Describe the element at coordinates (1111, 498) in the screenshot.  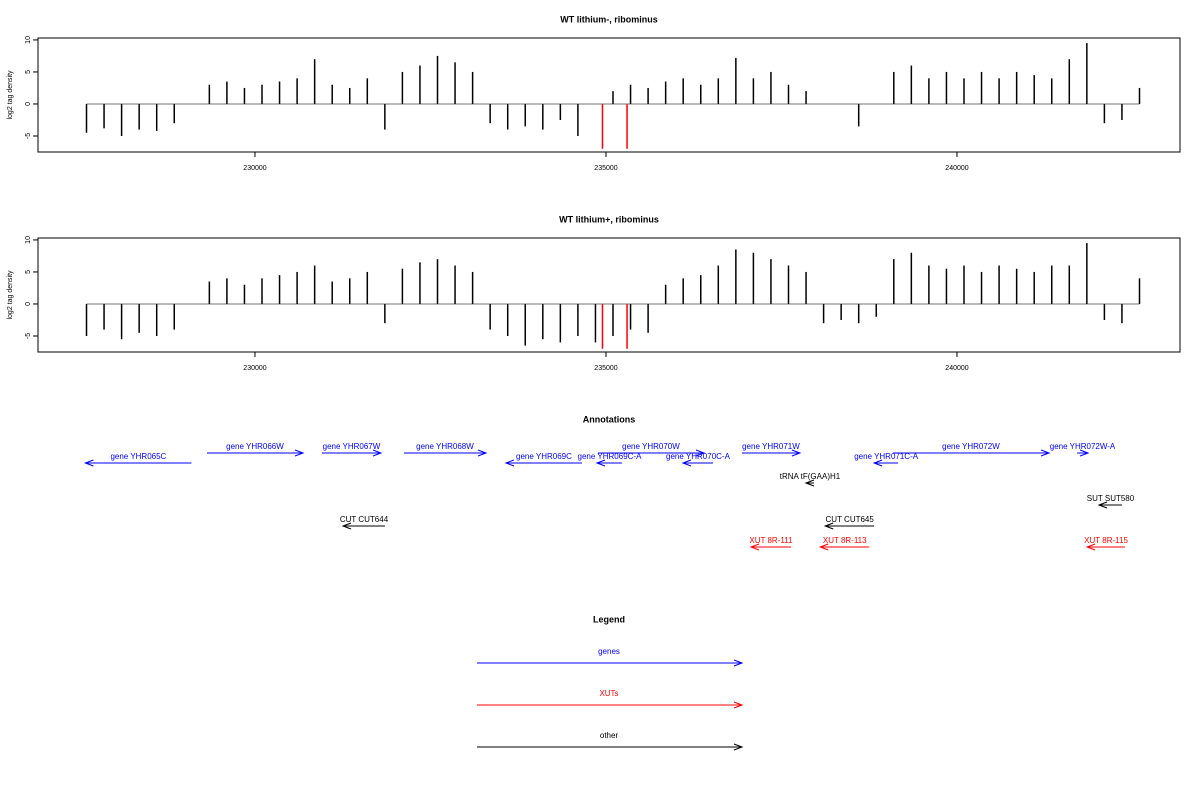
I see `feature-label: SUT SUT580` at that location.